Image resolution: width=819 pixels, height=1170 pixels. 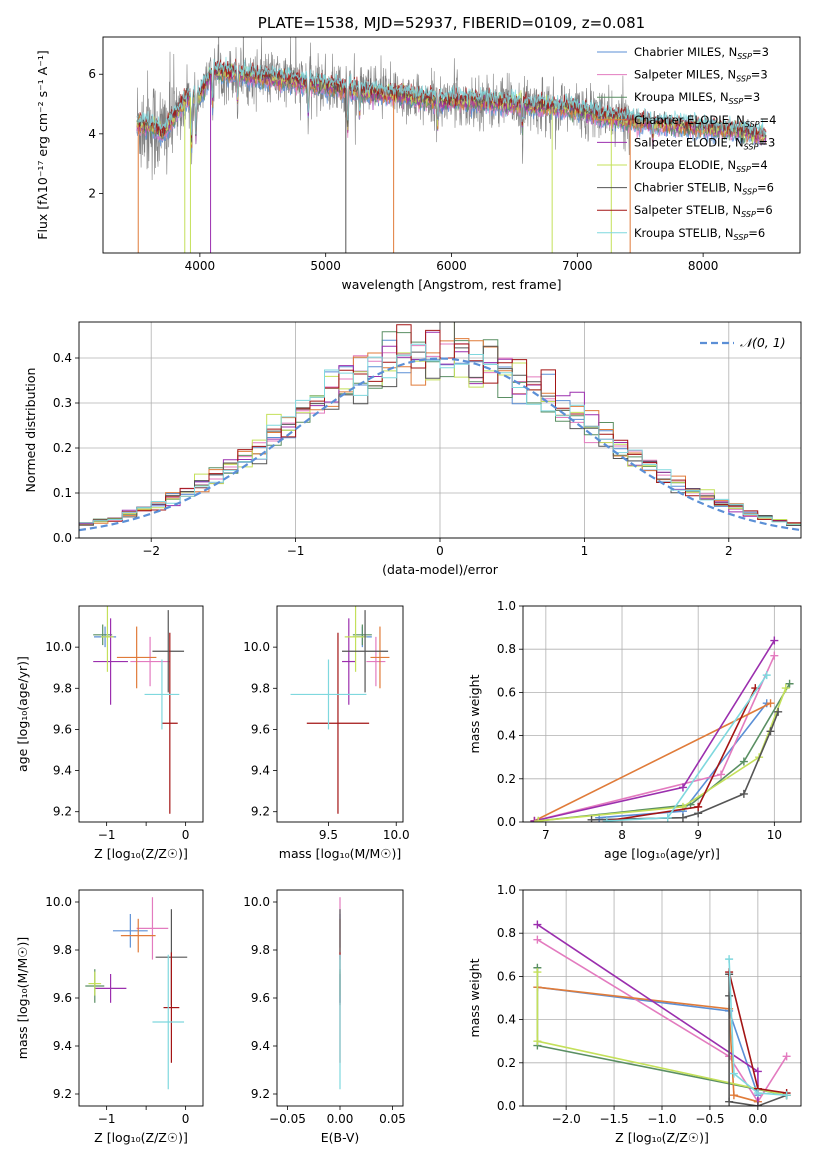 I want to click on legend-entry: Kroupa ELODIE, NSSP=4, so click(x=701, y=166).